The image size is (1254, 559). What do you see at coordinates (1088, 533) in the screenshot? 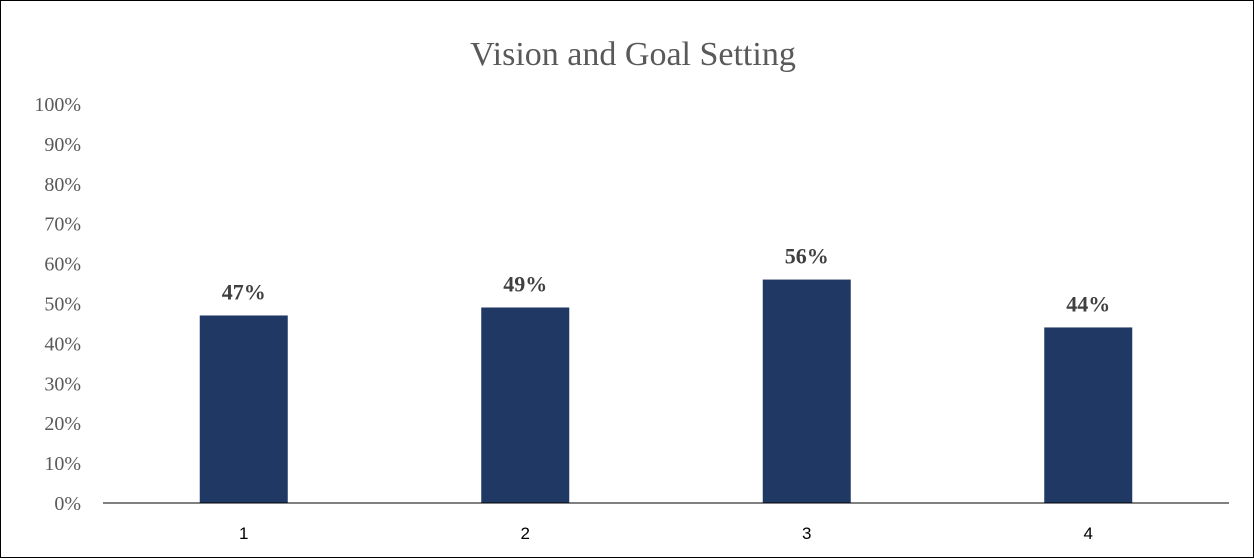
I see `x-tick-label: 4` at bounding box center [1088, 533].